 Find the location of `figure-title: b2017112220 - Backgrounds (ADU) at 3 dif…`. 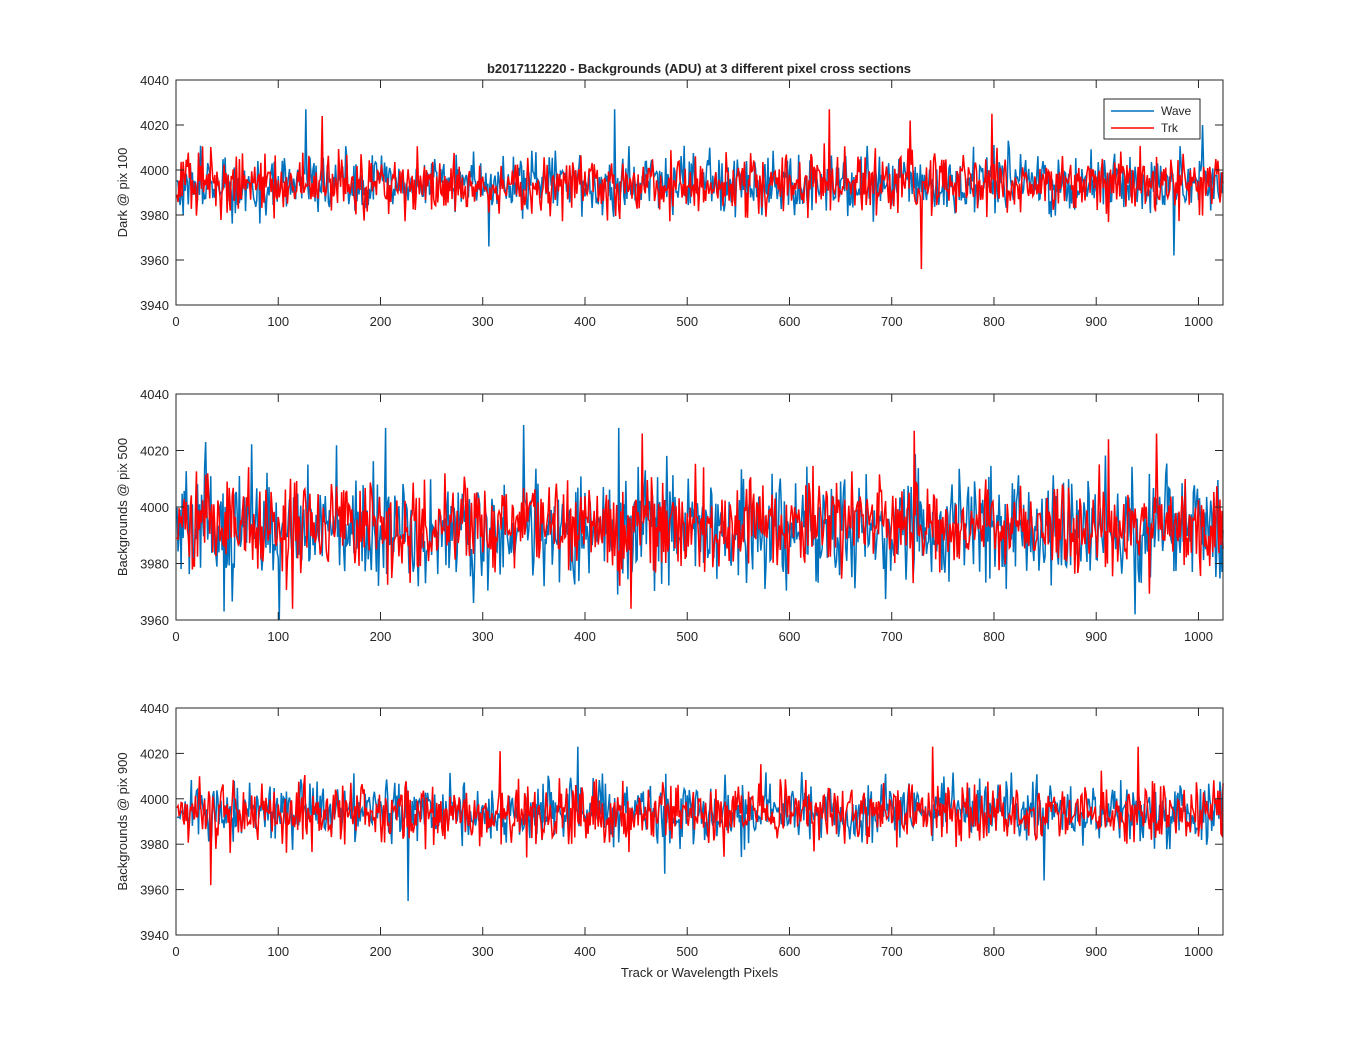

figure-title: b2017112220 - Backgrounds (ADU) at 3 dif… is located at coordinates (699, 68).